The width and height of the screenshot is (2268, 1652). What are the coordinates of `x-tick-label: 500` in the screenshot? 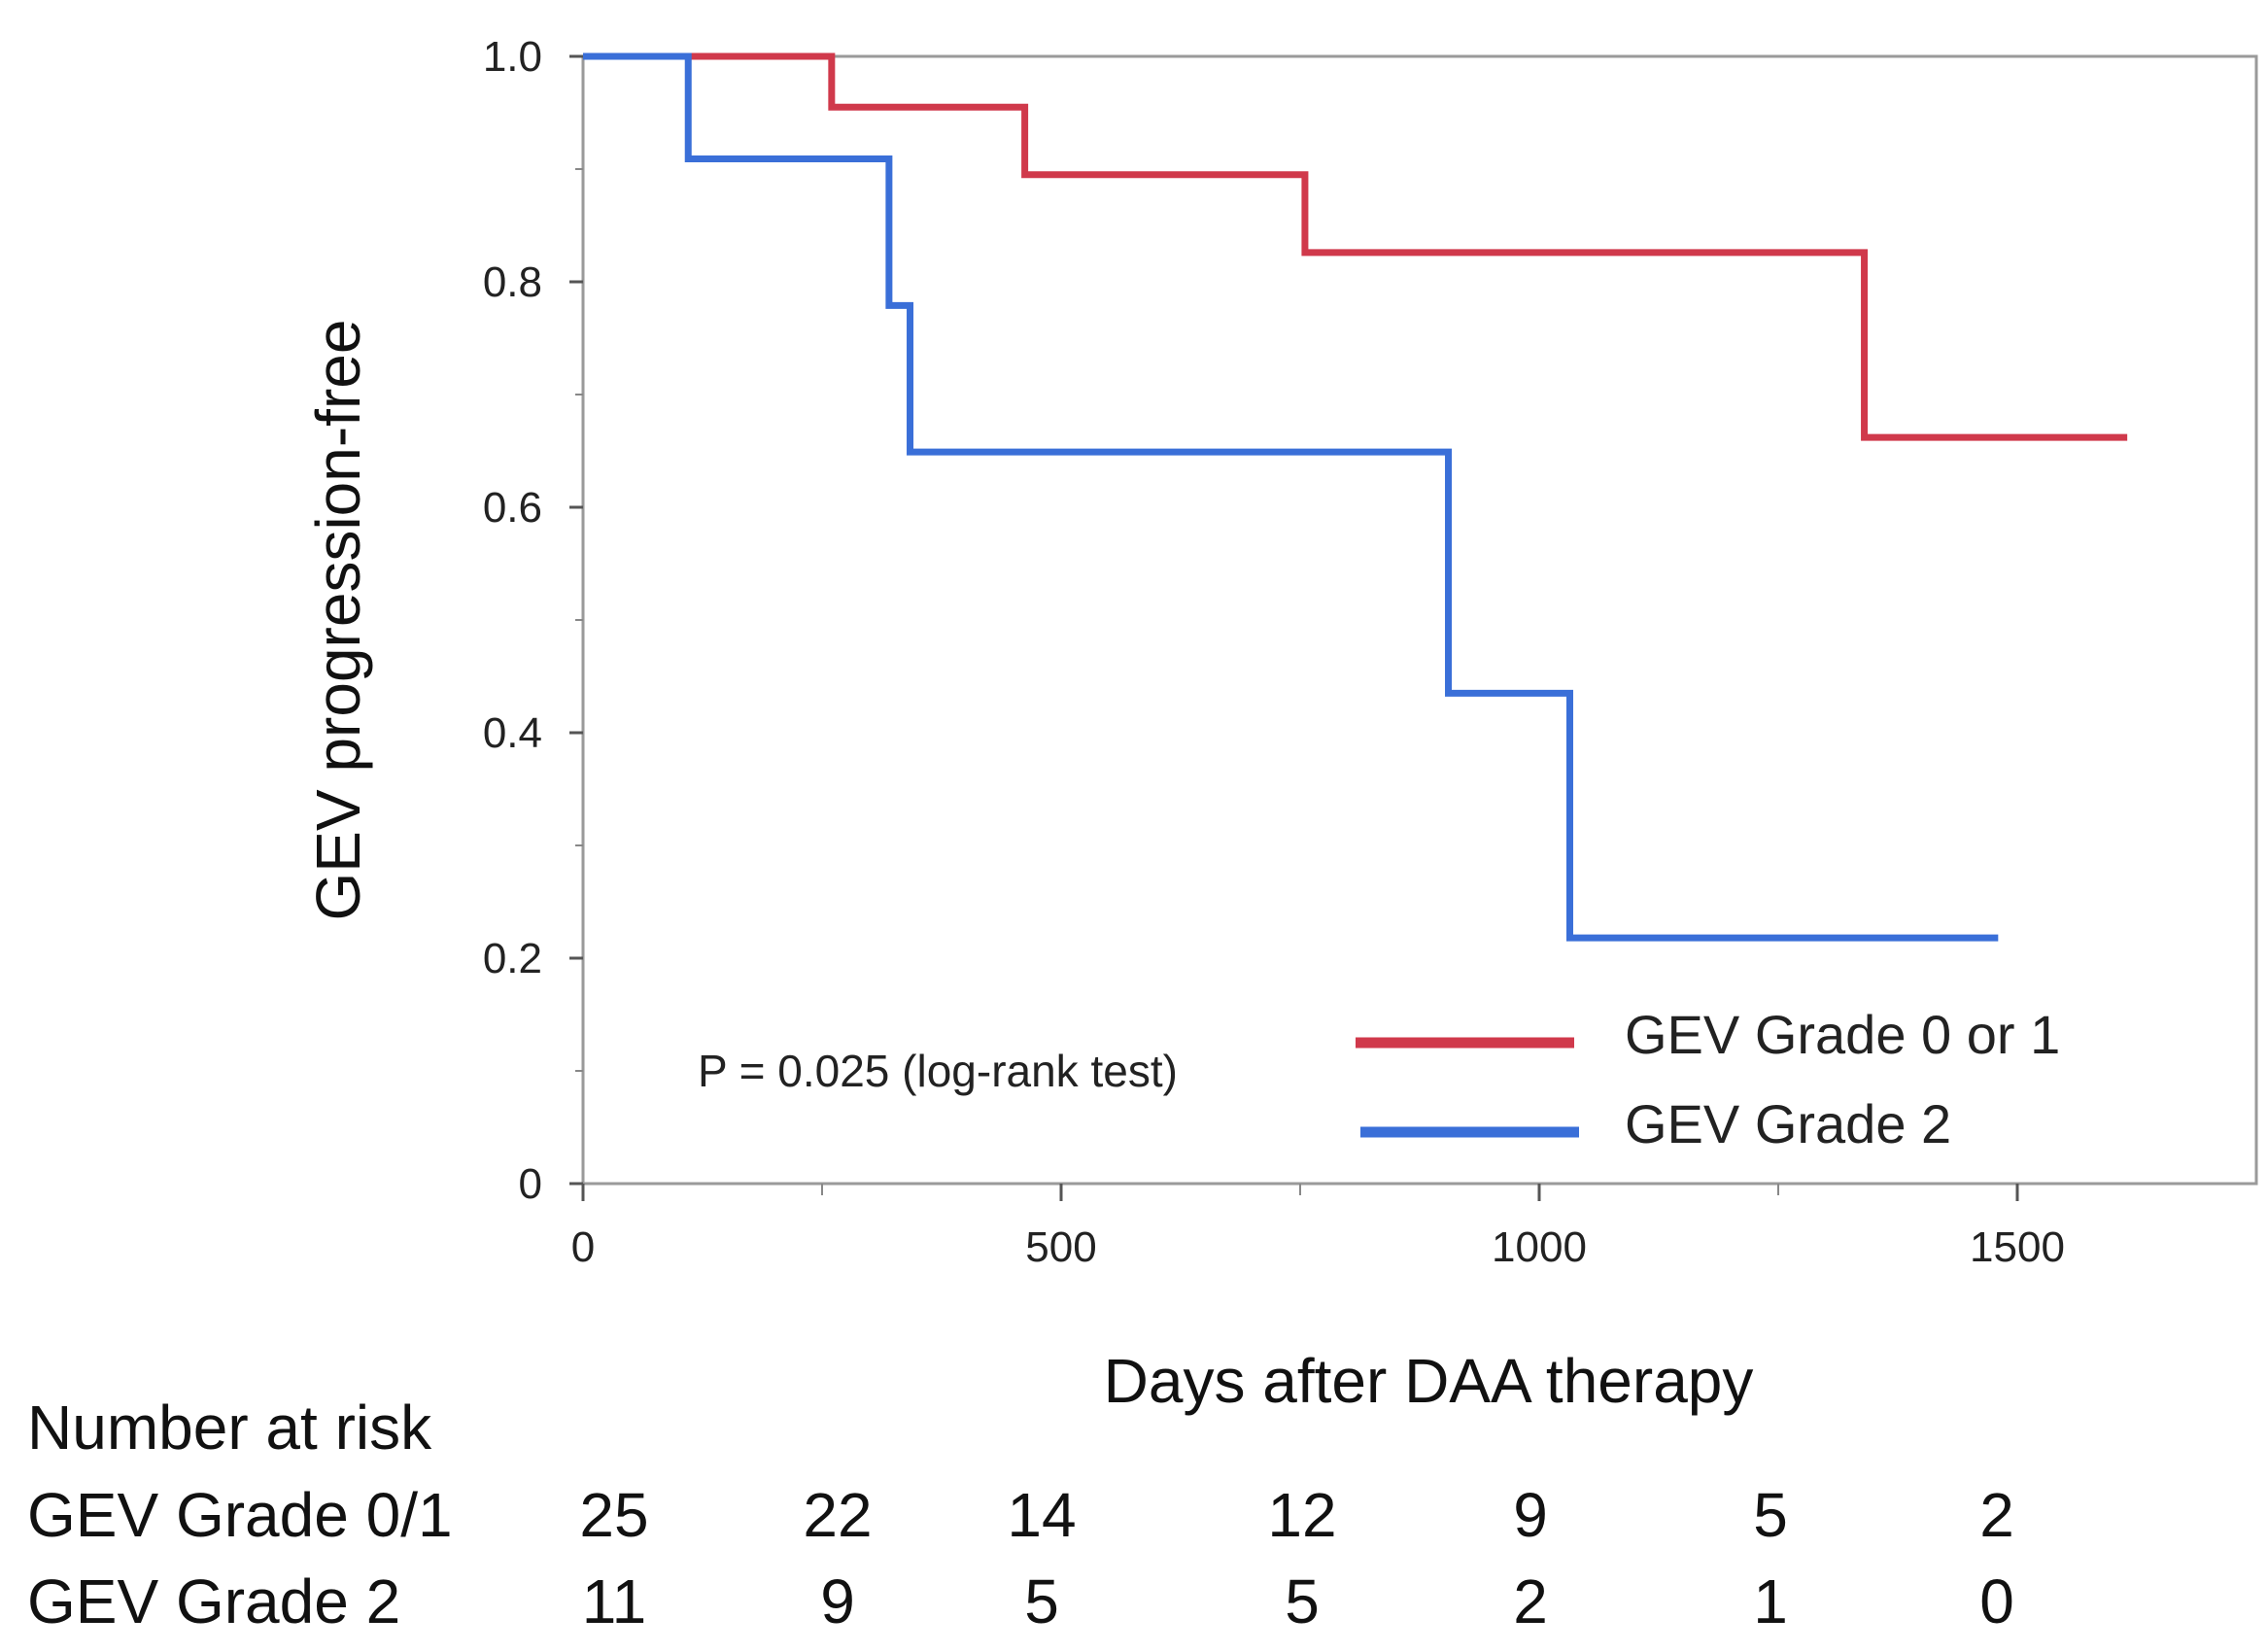 It's located at (1060, 1247).